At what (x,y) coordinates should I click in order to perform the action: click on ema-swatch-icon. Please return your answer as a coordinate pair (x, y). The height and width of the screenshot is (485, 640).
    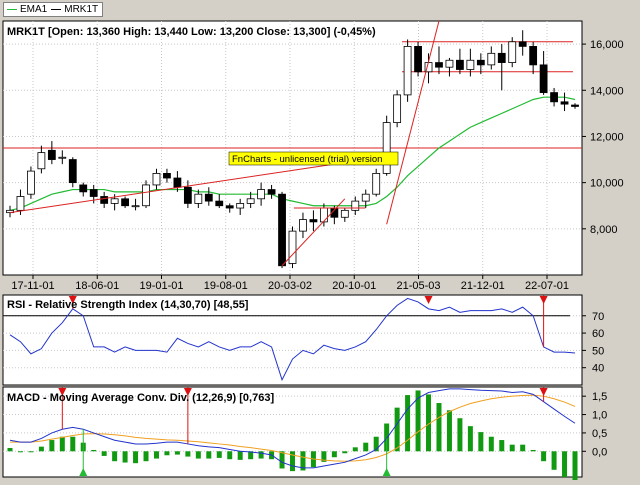
    Looking at the image, I should click on (12, 9).